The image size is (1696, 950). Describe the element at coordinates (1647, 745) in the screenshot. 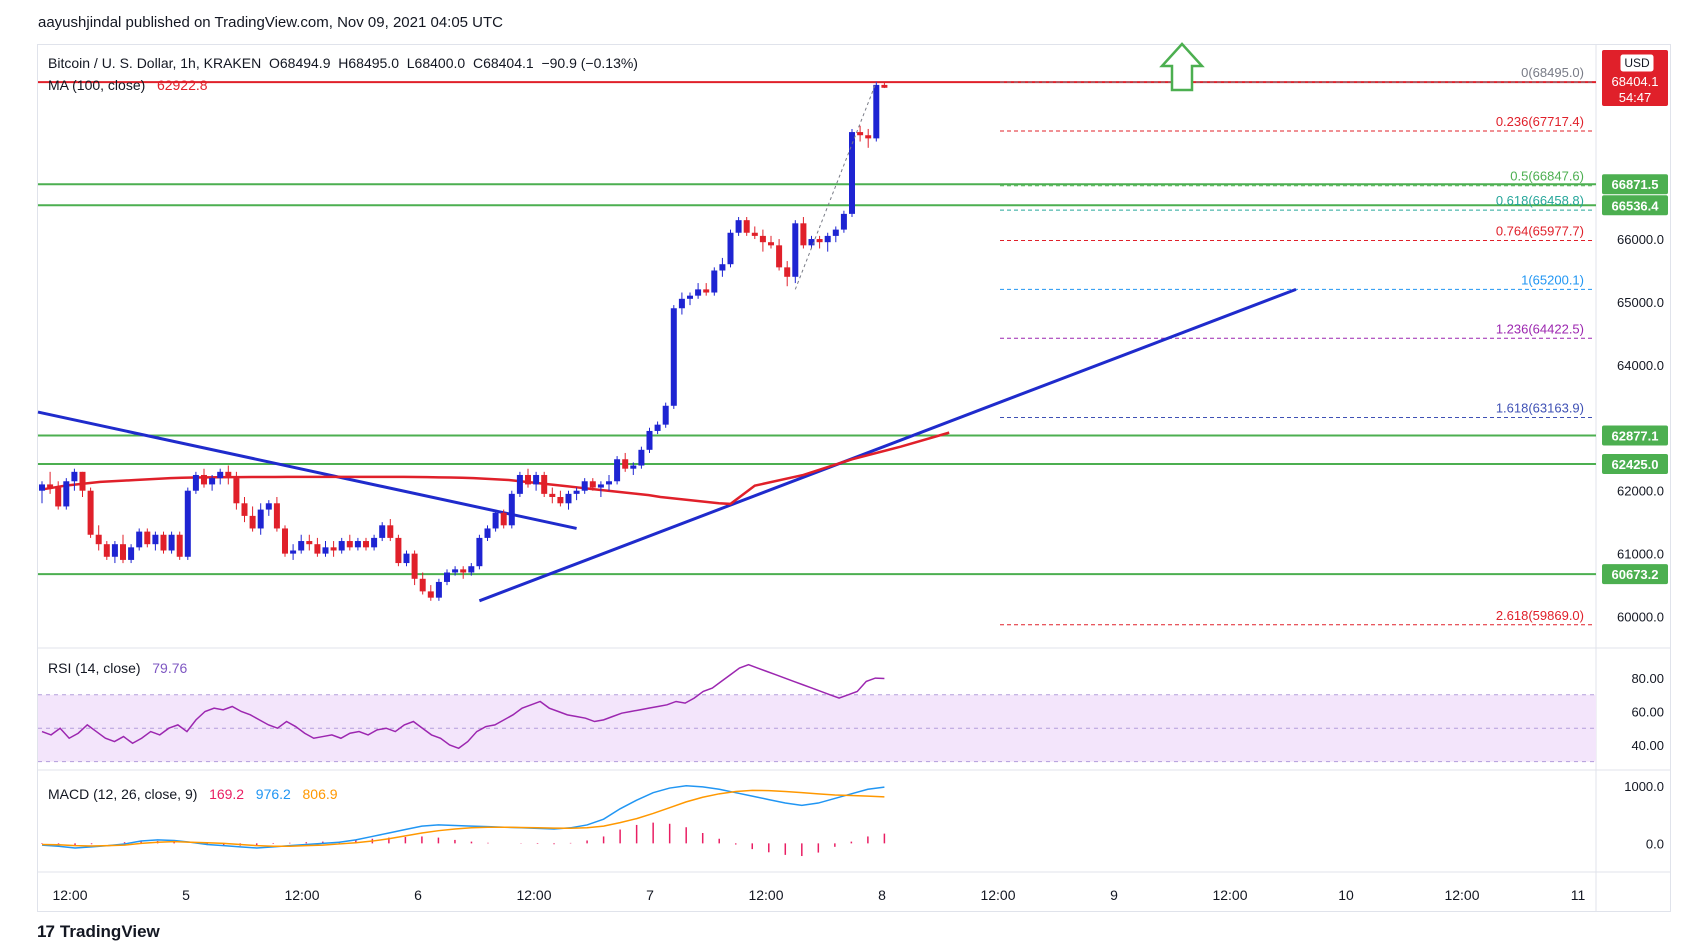

I see `rsi-tick-label: 40.00` at that location.